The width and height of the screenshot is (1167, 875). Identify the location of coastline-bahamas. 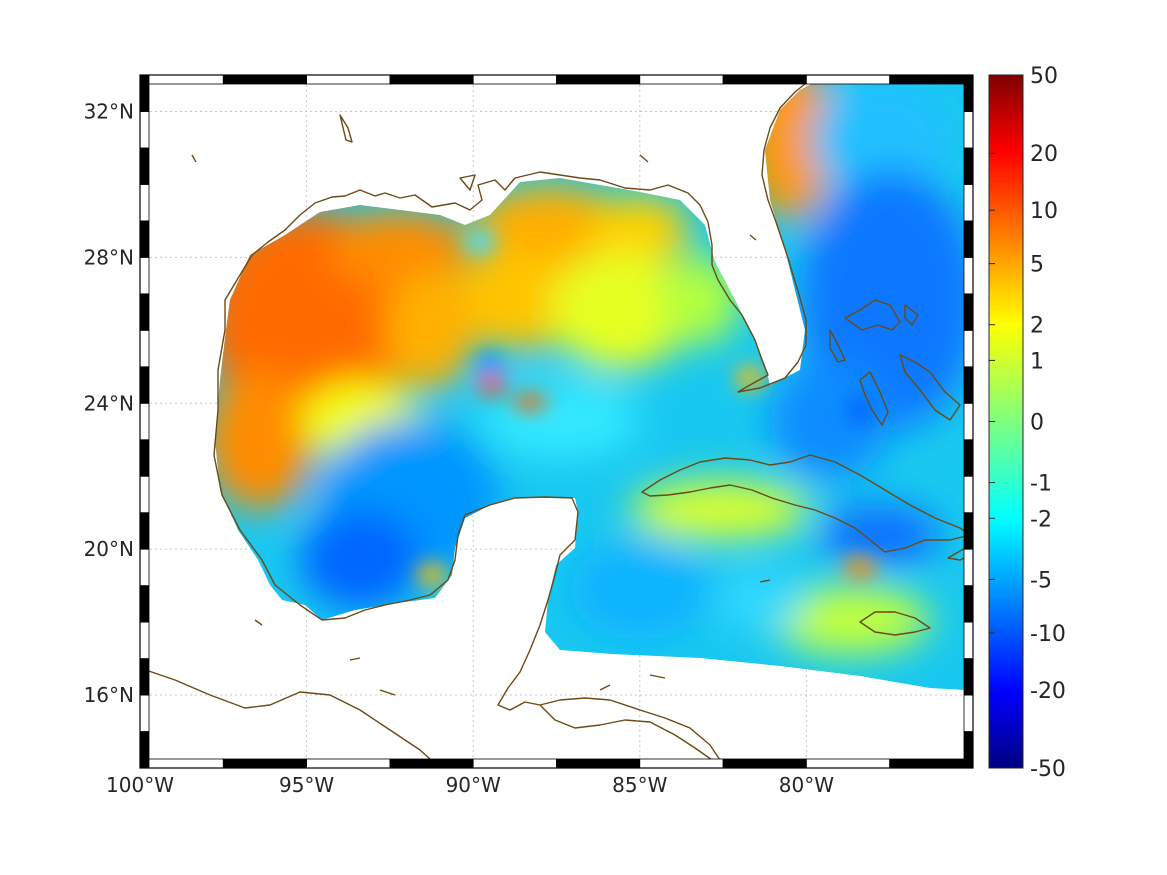
(895, 362).